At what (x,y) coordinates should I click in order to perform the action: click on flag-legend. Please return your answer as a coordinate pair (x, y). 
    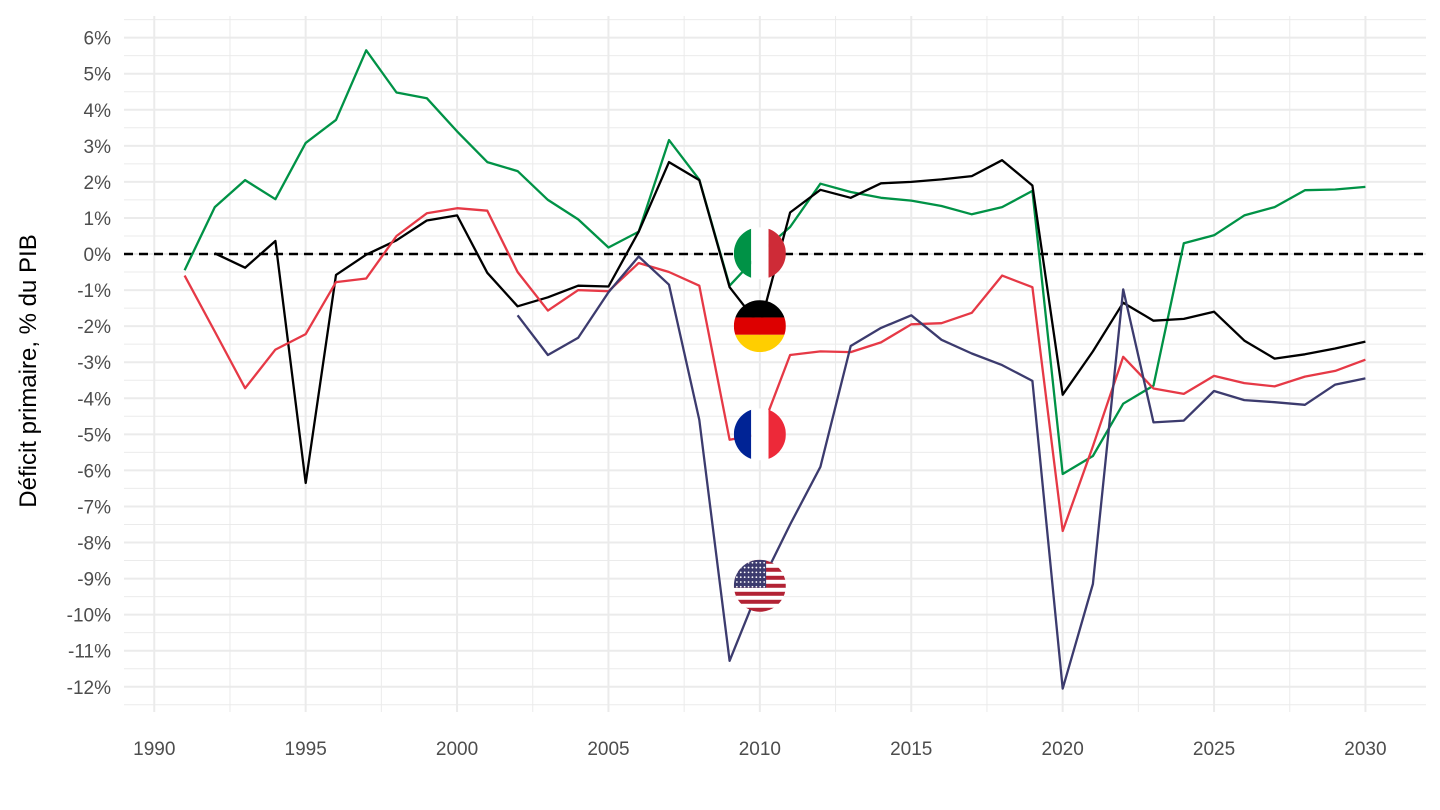
    Looking at the image, I should click on (759, 419).